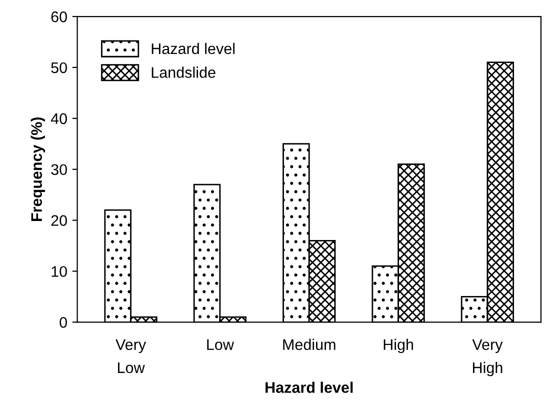 The height and width of the screenshot is (413, 552). I want to click on y-tick-label: 50, so click(59, 68).